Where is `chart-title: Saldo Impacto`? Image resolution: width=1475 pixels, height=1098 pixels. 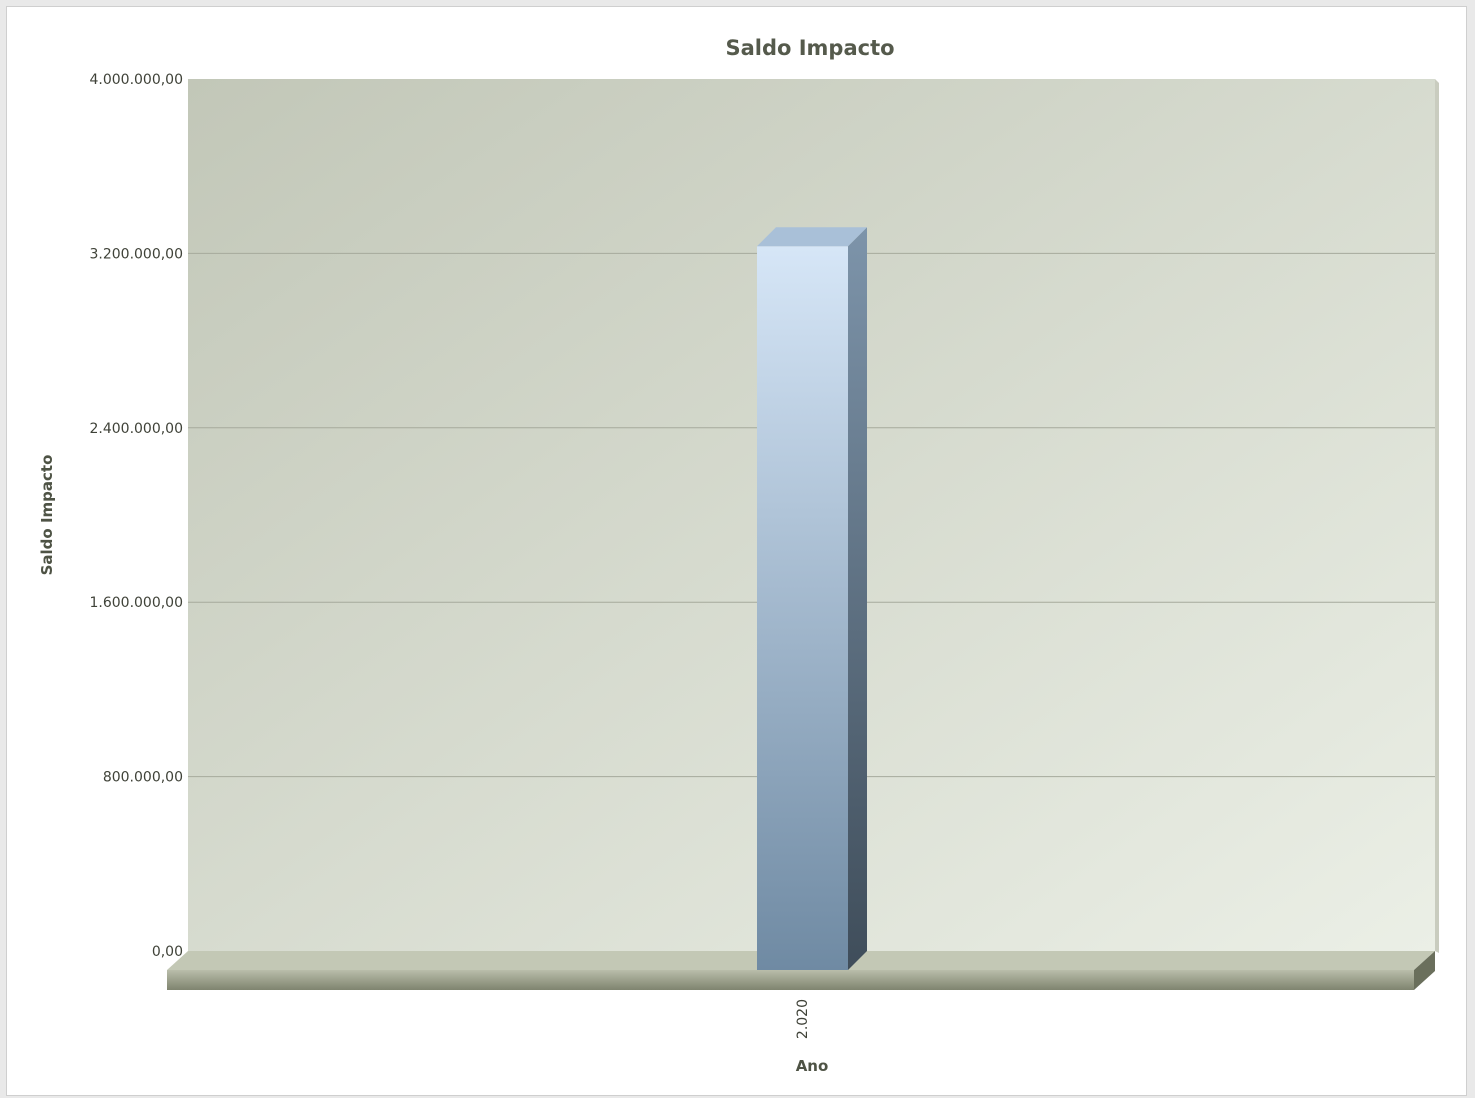
chart-title: Saldo Impacto is located at coordinates (809, 48).